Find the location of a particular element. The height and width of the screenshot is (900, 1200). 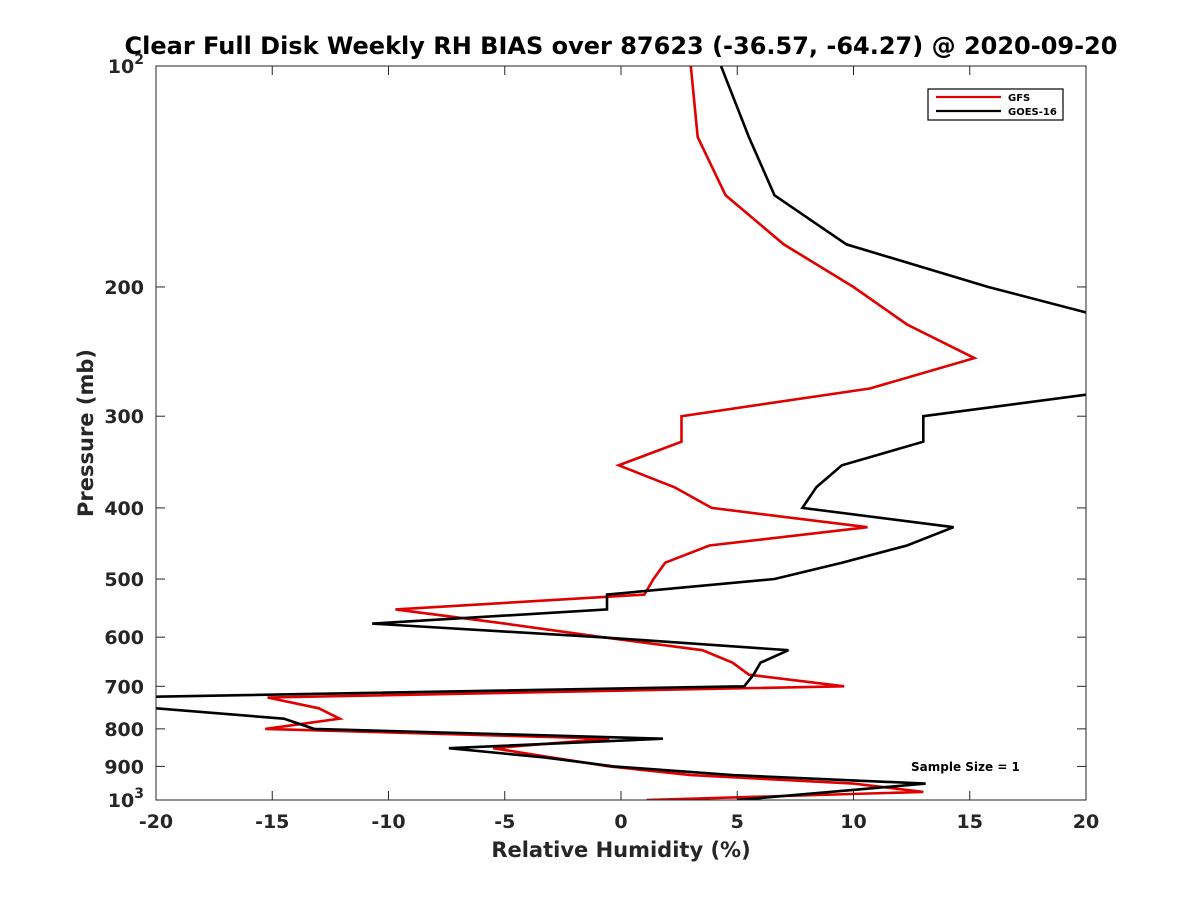

sample-size-annotation: Sample Size = 1 is located at coordinates (965, 767).